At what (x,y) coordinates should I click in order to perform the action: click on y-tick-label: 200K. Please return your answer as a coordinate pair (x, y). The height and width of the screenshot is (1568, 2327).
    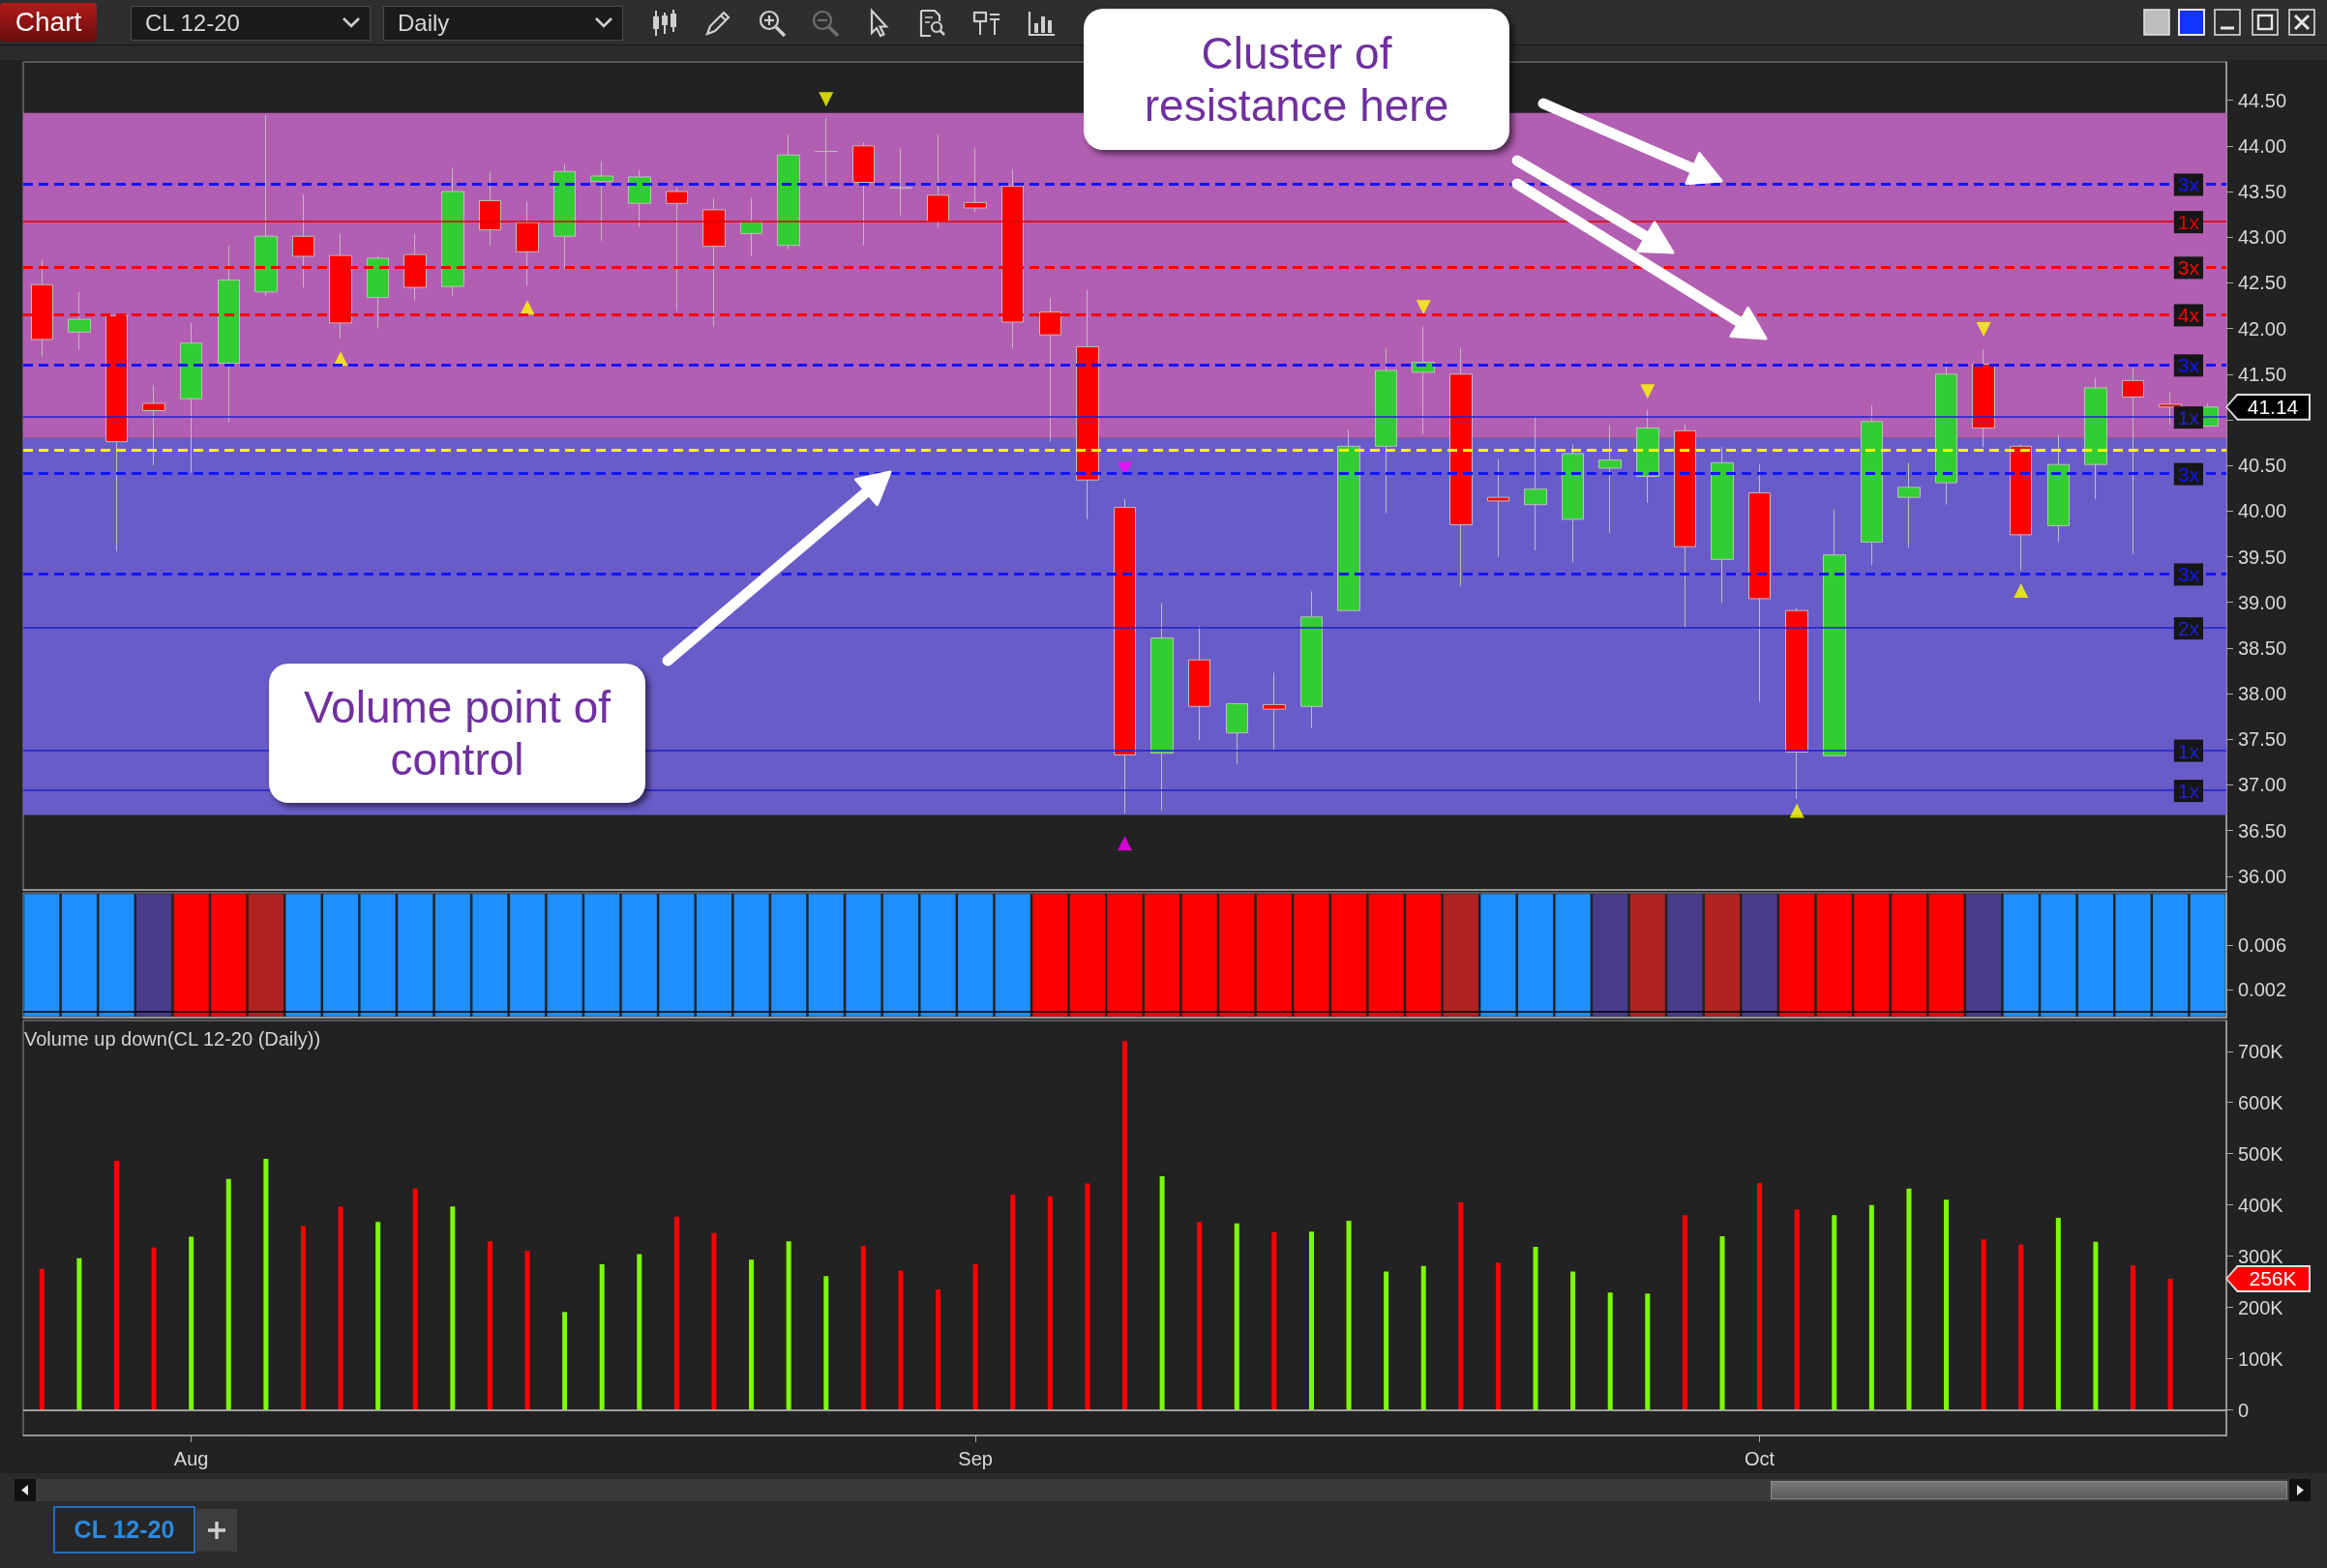
    Looking at the image, I should click on (2261, 1307).